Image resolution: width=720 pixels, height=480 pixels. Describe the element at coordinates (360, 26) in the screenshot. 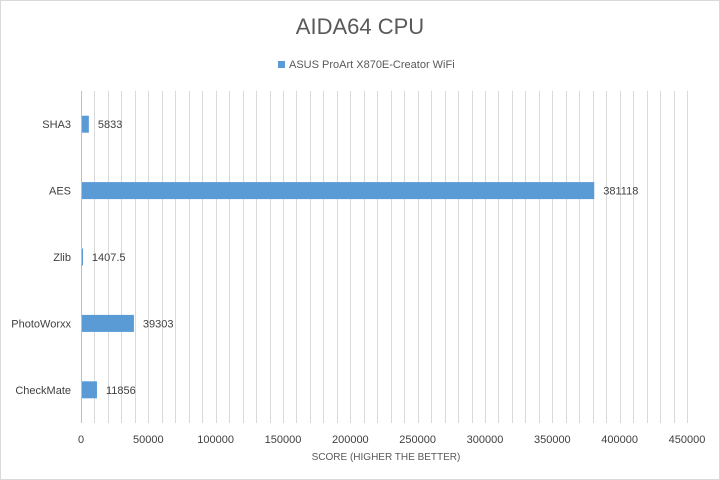

I see `chart-title: AIDA64 CPU` at that location.